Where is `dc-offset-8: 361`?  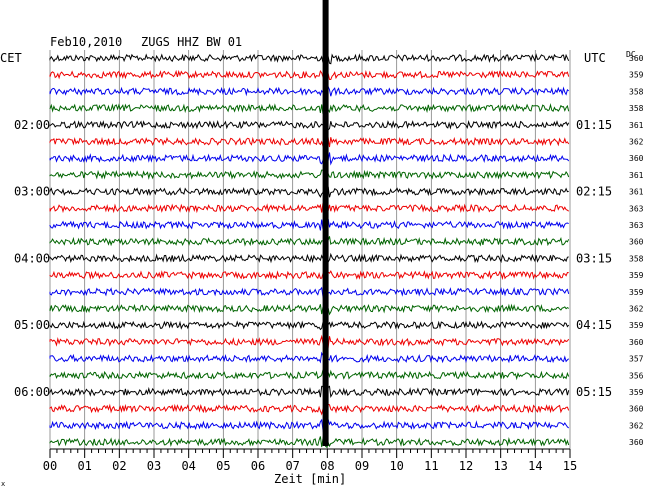
dc-offset-8: 361 is located at coordinates (636, 175).